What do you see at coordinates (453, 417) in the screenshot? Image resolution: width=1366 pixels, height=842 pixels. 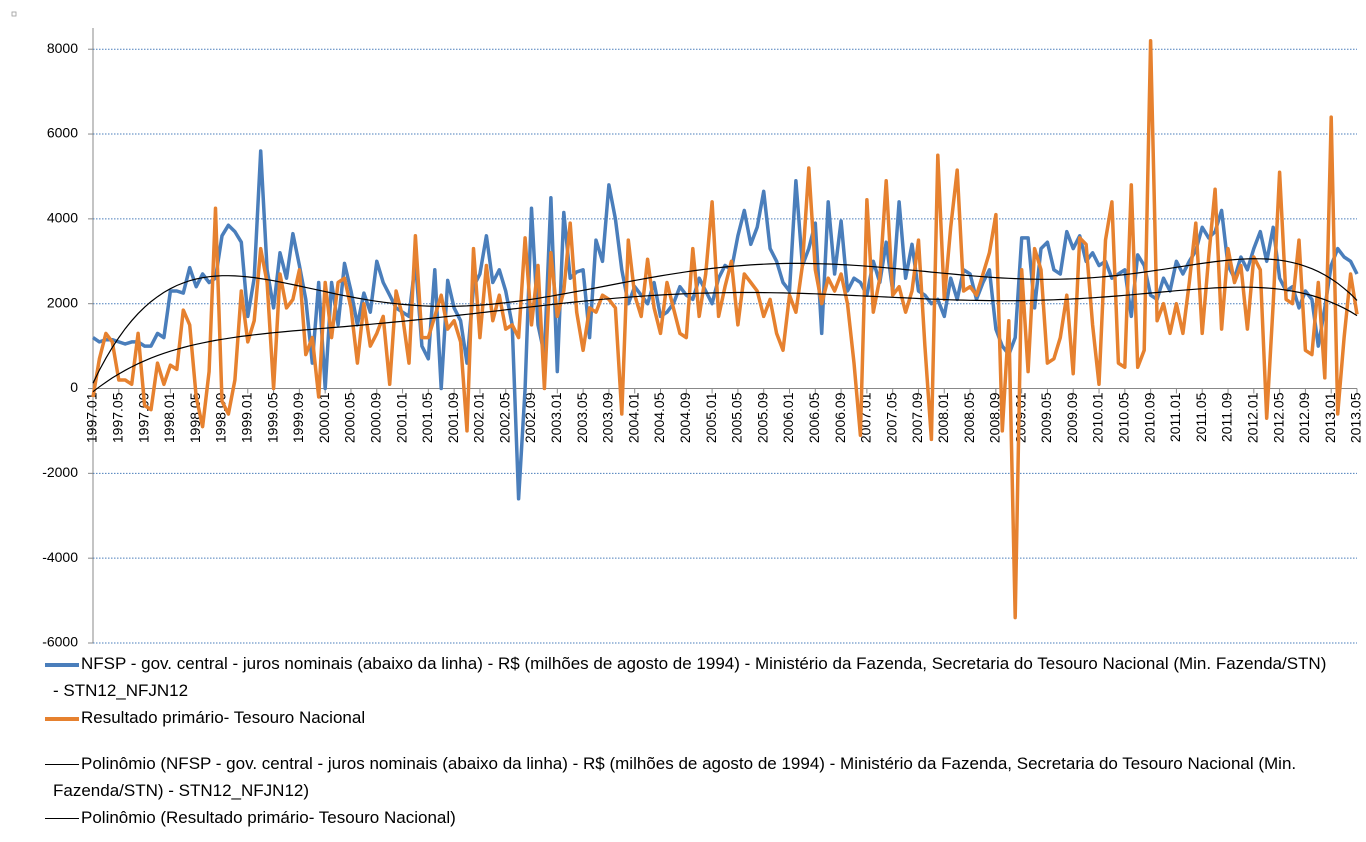 I see `x-tick-label: 2001.09` at bounding box center [453, 417].